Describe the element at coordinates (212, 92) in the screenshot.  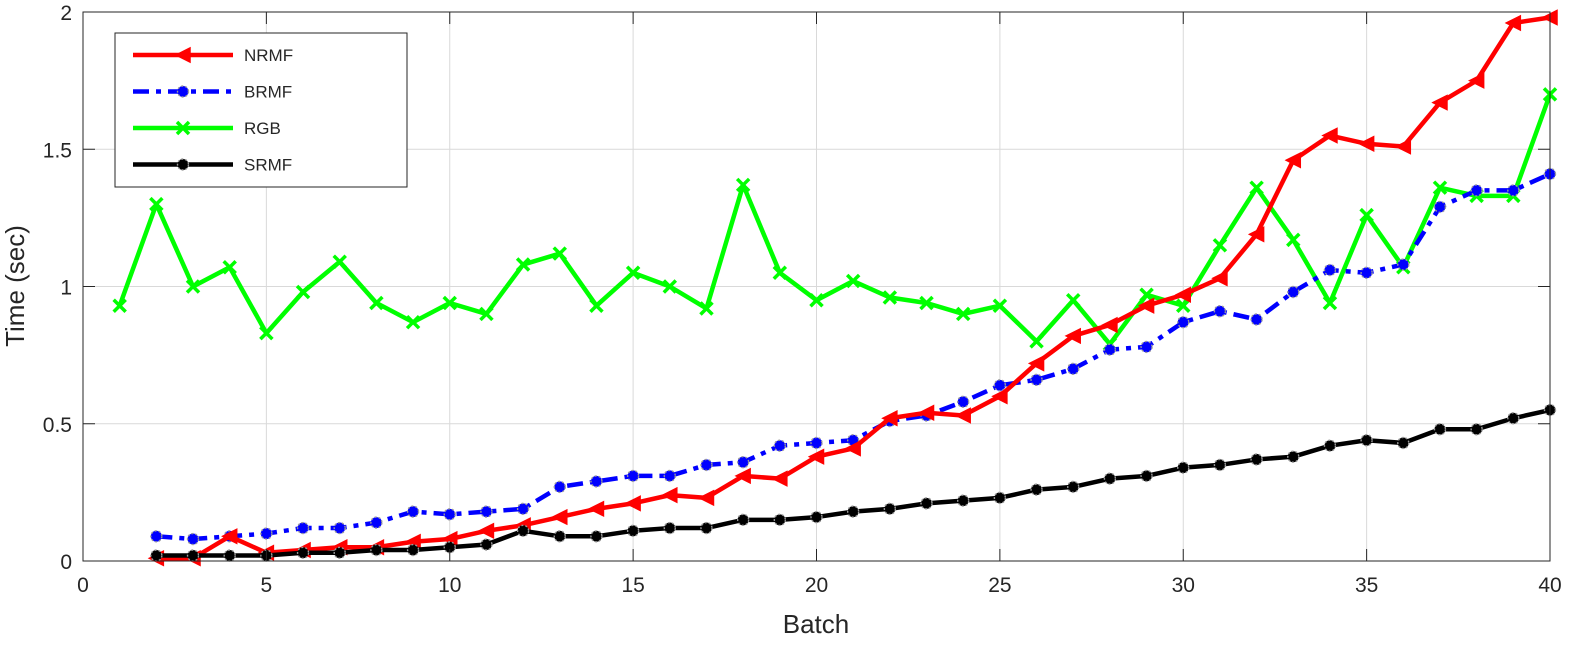
I see `legend-item-brmf: BRMF` at that location.